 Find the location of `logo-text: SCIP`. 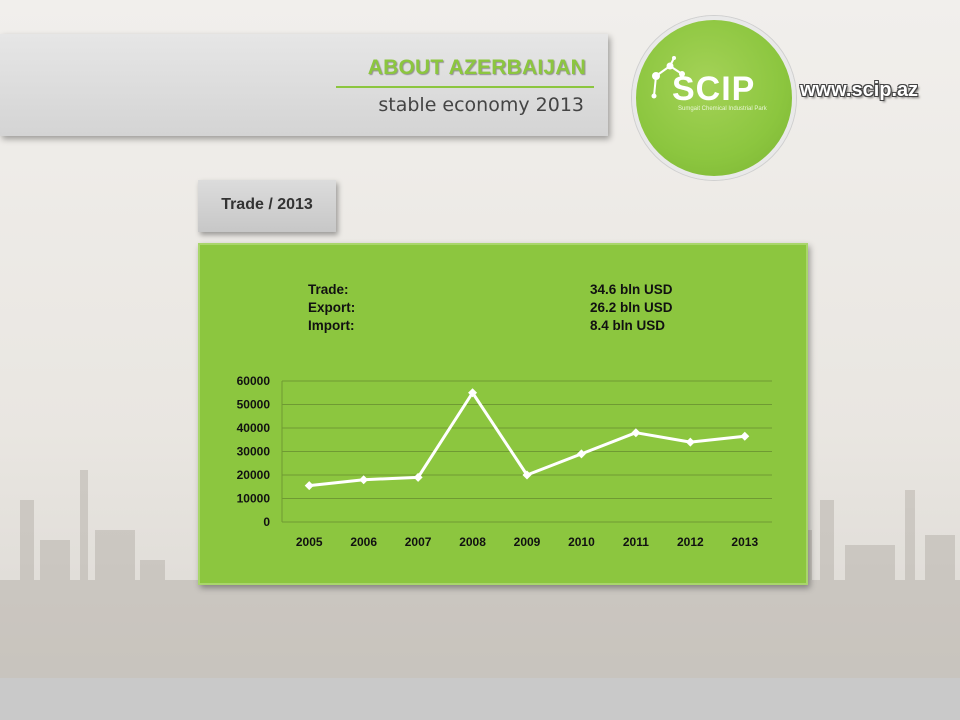

logo-text: SCIP is located at coordinates (714, 89).